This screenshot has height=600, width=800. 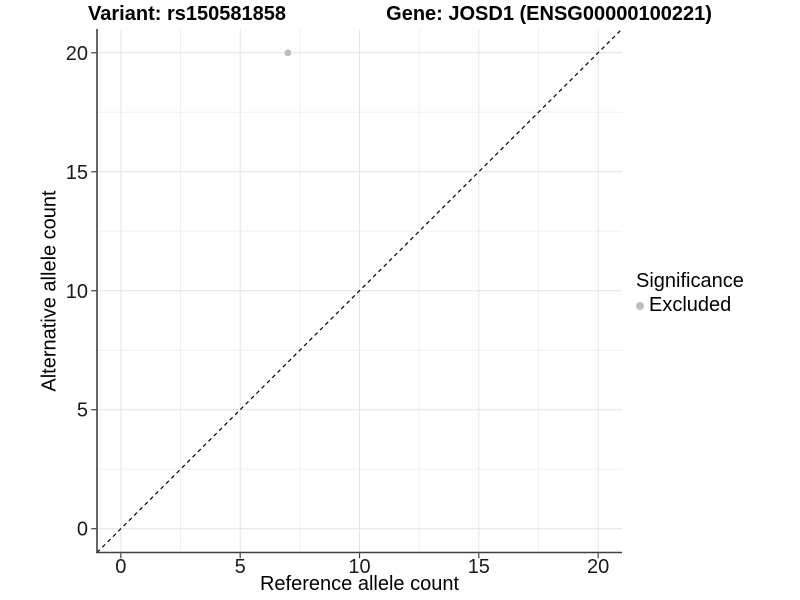 What do you see at coordinates (549, 14) in the screenshot?
I see `gene-title: Gene: JOSD1 (ENSG00000100221)` at bounding box center [549, 14].